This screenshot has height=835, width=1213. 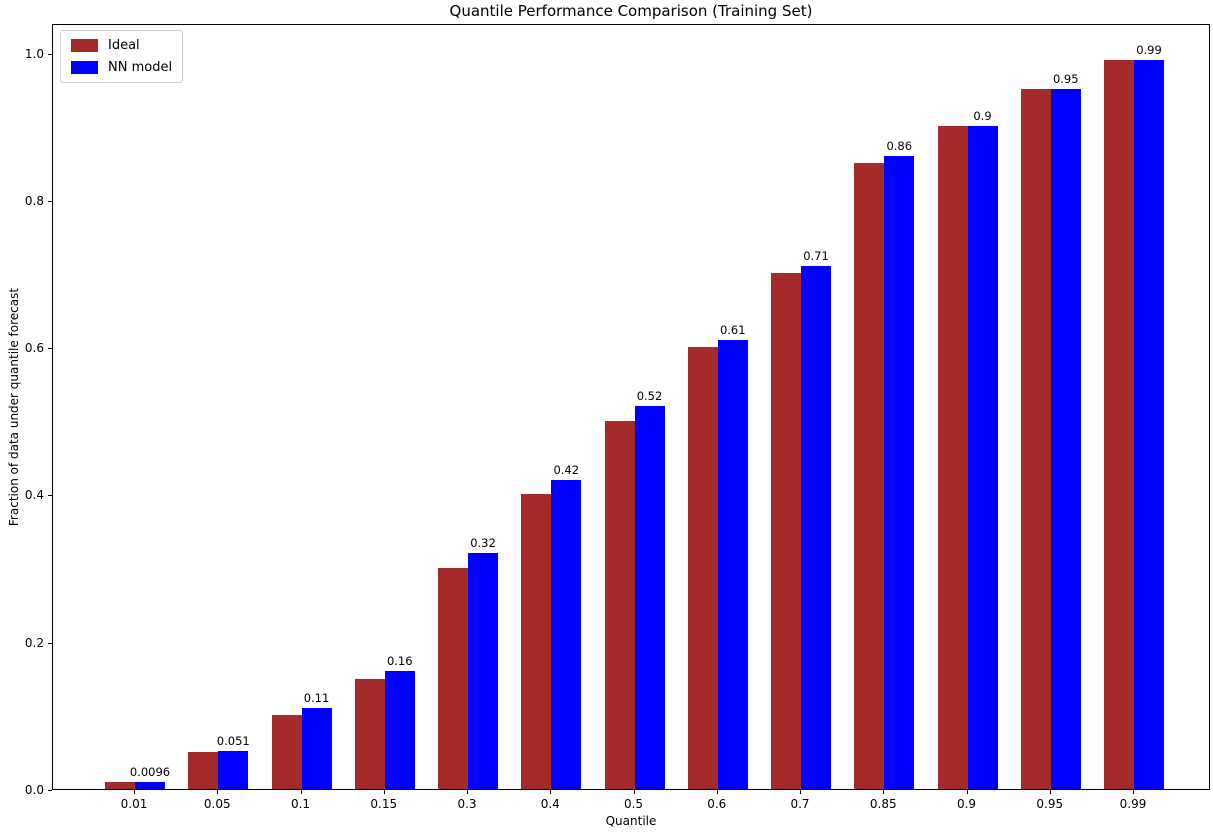 I want to click on legend-item-ideal: Ideal, so click(x=121, y=45).